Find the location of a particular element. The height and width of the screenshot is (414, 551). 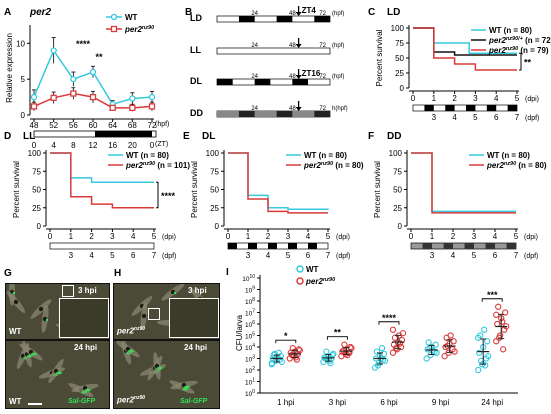

panel-b-tick-24: 24 is located at coordinates (254, 14).